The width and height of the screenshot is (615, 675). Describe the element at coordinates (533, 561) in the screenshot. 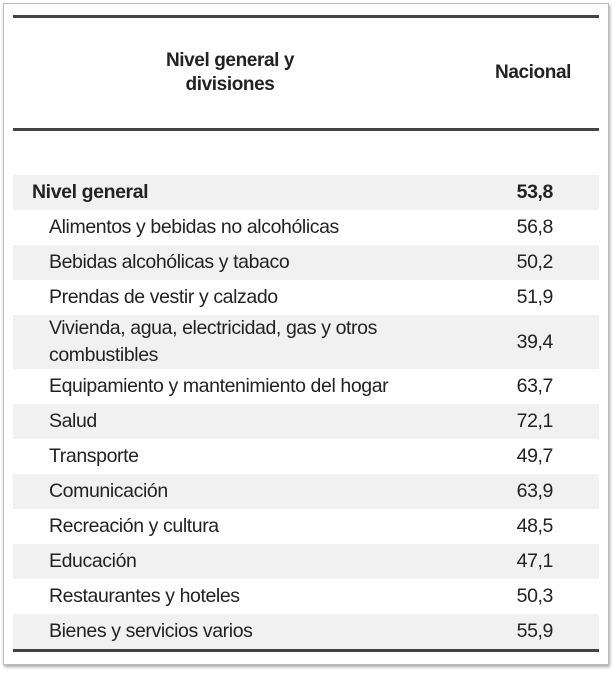

I see `row-value: 47,1` at that location.